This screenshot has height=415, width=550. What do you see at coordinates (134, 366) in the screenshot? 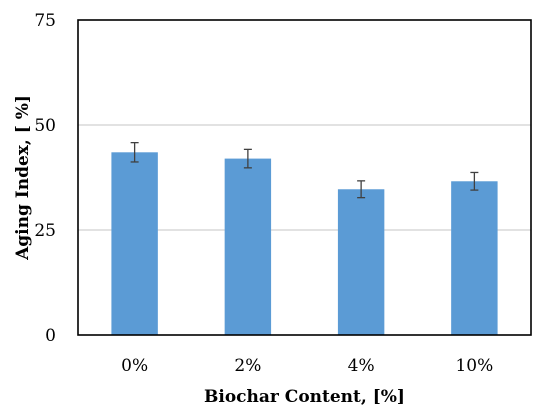
I see `x-tick-label-0: 0%` at bounding box center [134, 366].